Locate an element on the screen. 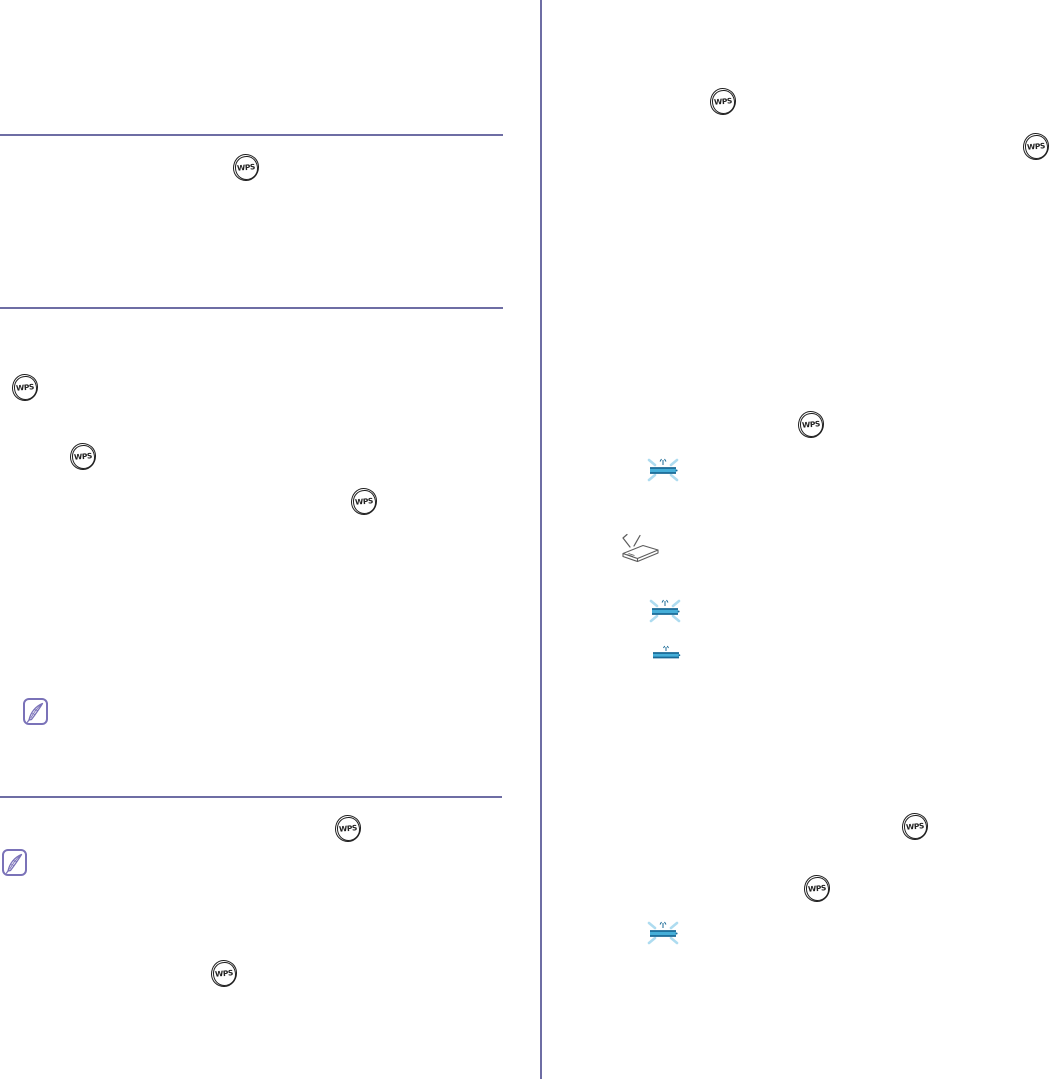 The image size is (1051, 1079). led-solid-glyph is located at coordinates (666, 651).